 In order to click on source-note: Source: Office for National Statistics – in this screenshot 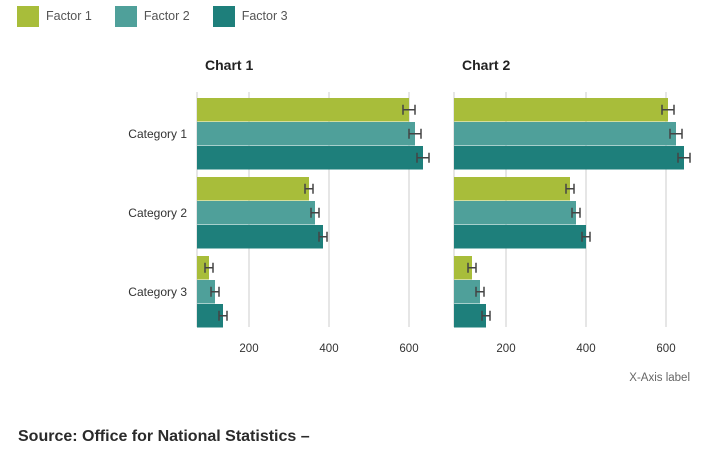, I will do `click(164, 436)`.